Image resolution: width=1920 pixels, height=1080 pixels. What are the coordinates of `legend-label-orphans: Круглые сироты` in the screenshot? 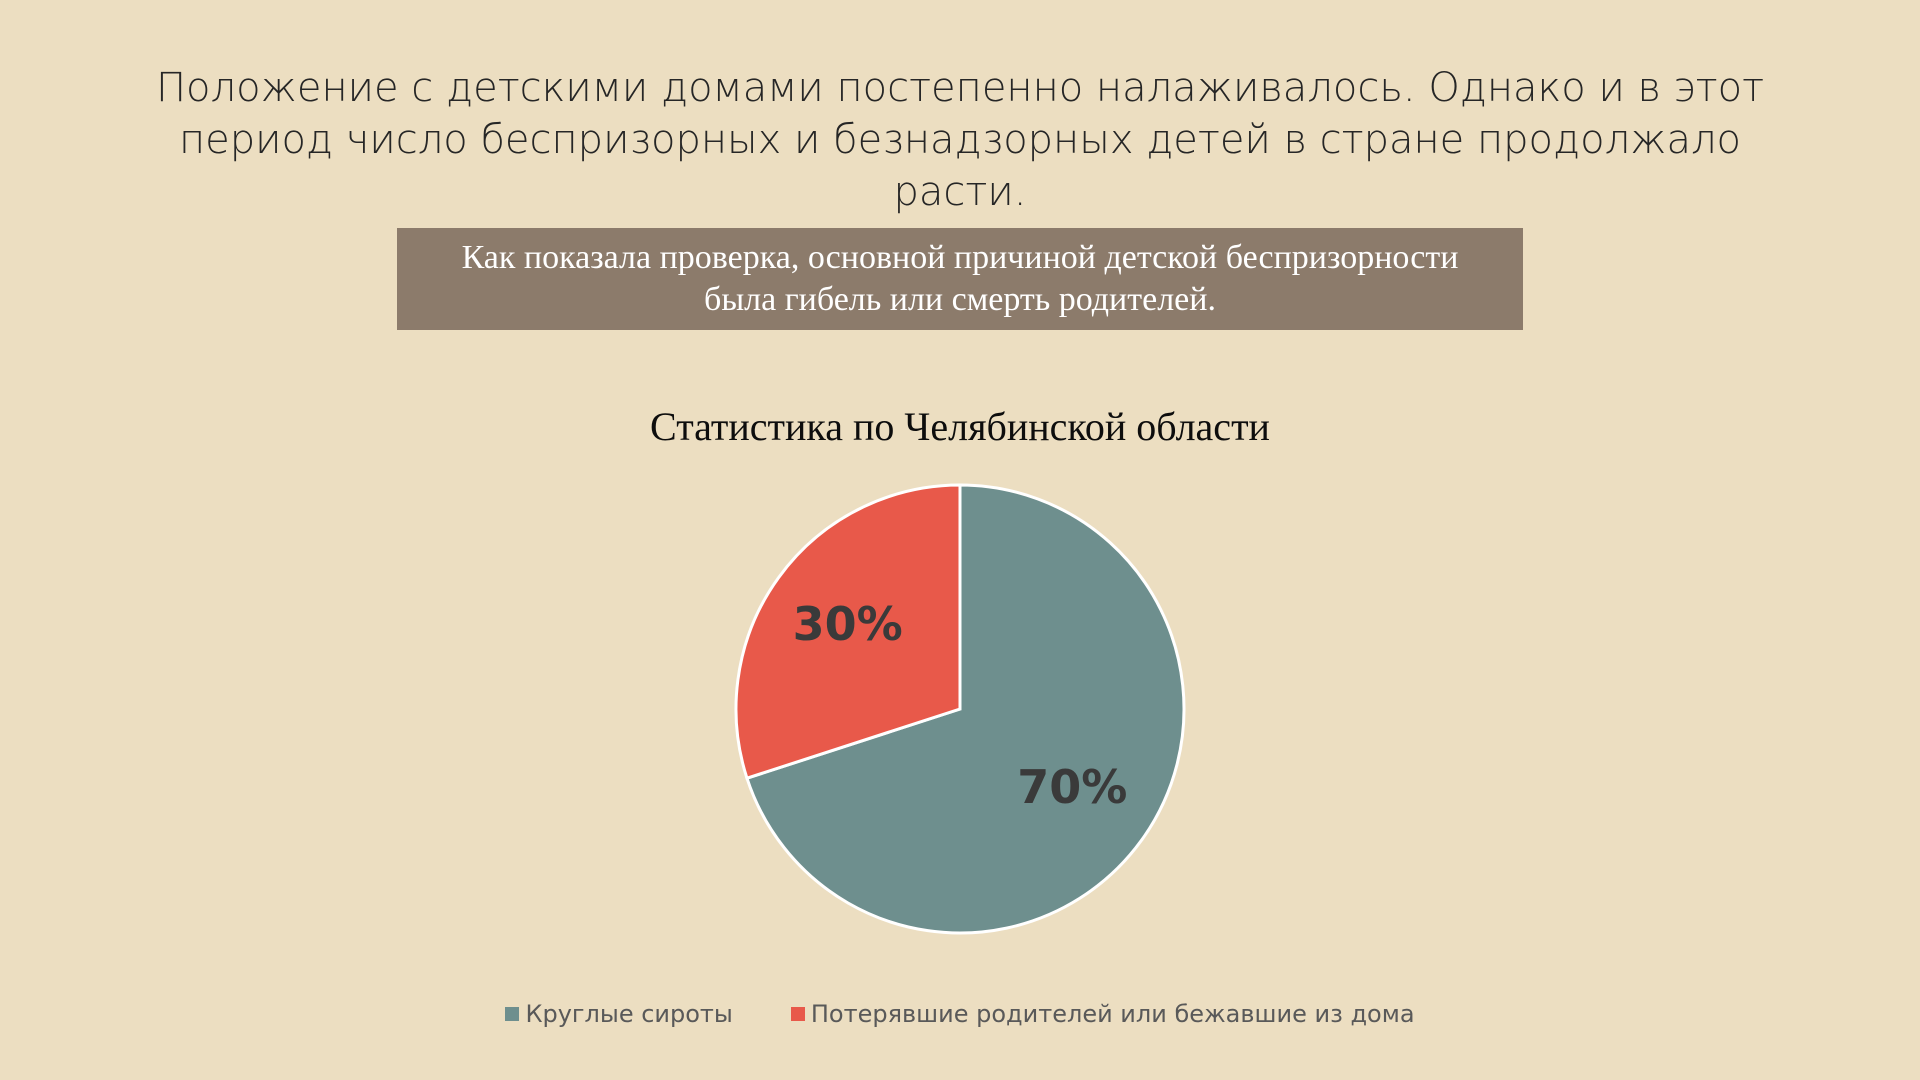 It's located at (629, 1014).